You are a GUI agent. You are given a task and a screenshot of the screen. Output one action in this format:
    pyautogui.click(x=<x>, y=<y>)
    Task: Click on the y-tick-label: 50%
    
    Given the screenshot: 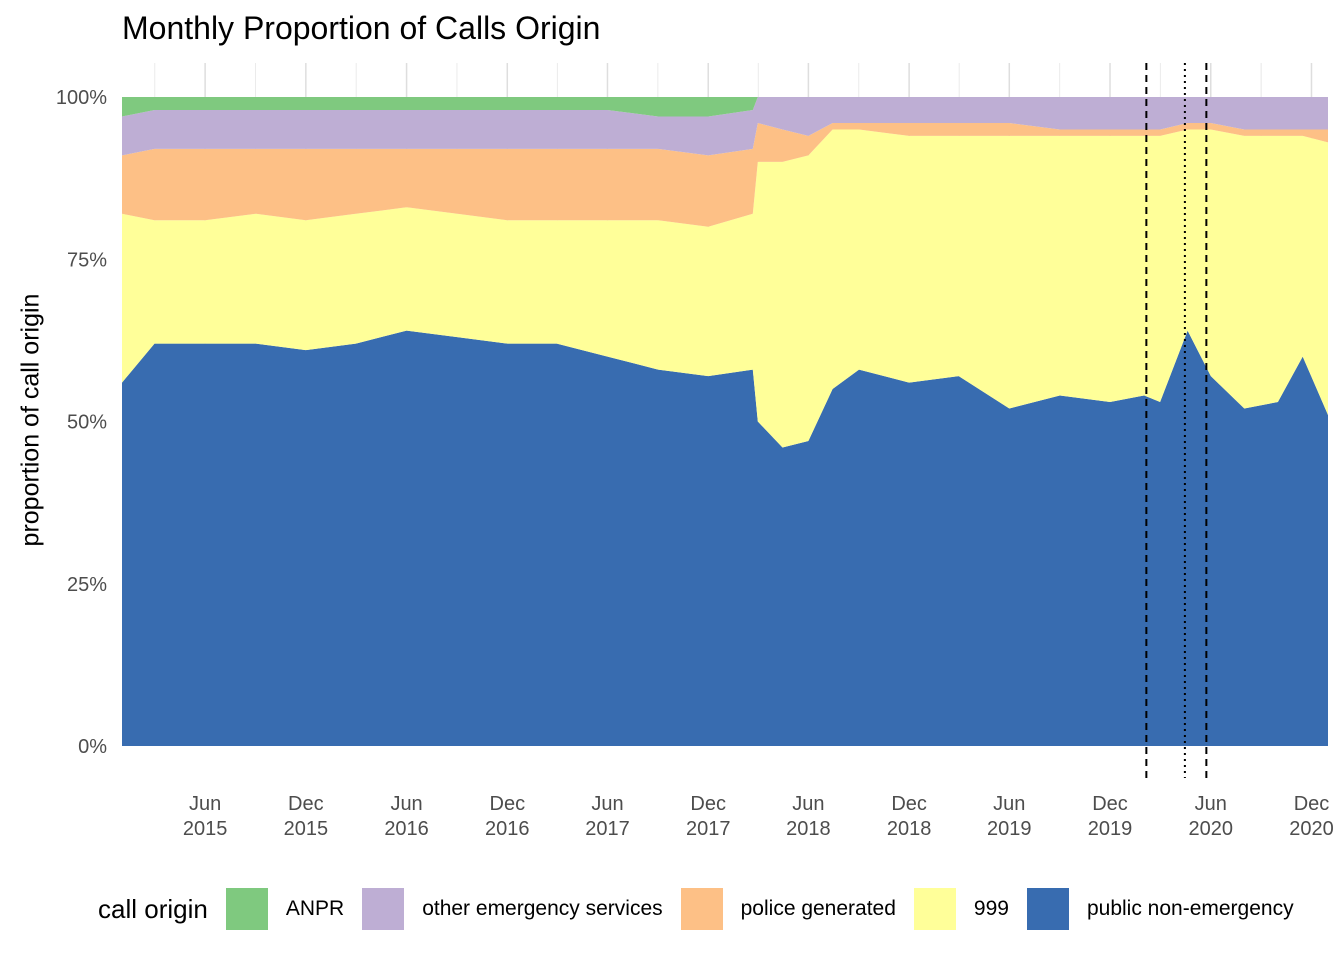 What is the action you would take?
    pyautogui.click(x=87, y=423)
    